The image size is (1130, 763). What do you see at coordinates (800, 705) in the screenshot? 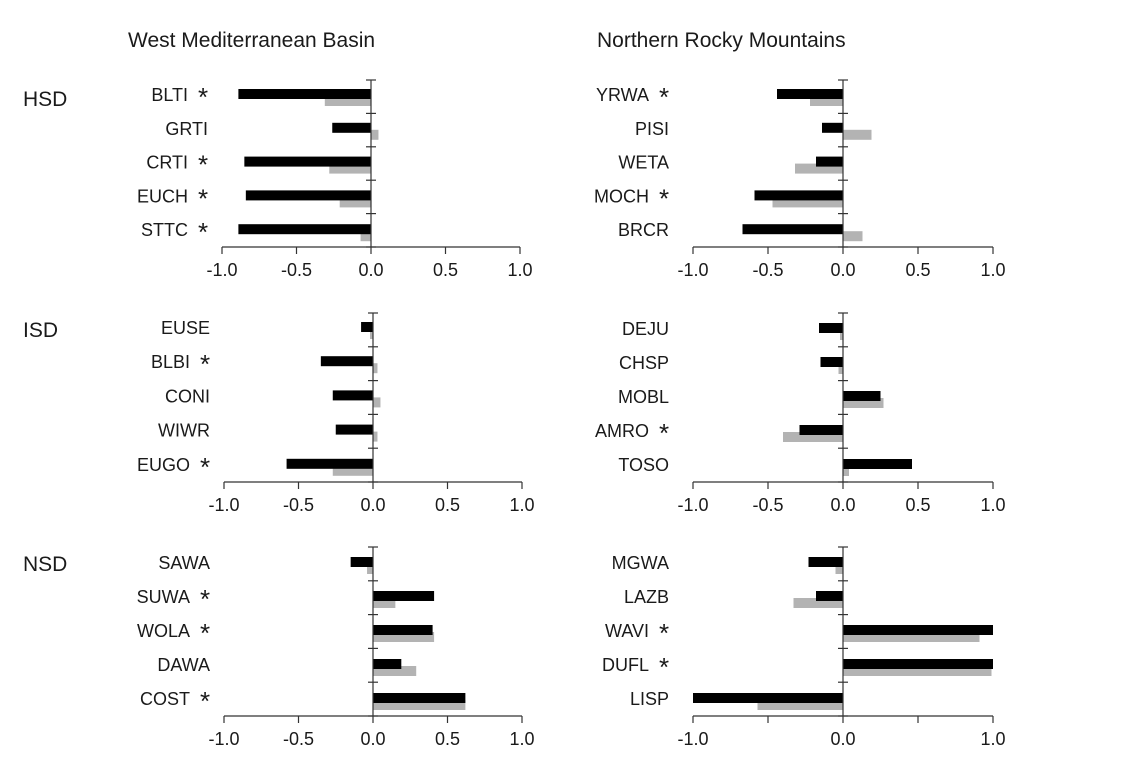
I see `bar-light-lisp` at bounding box center [800, 705].